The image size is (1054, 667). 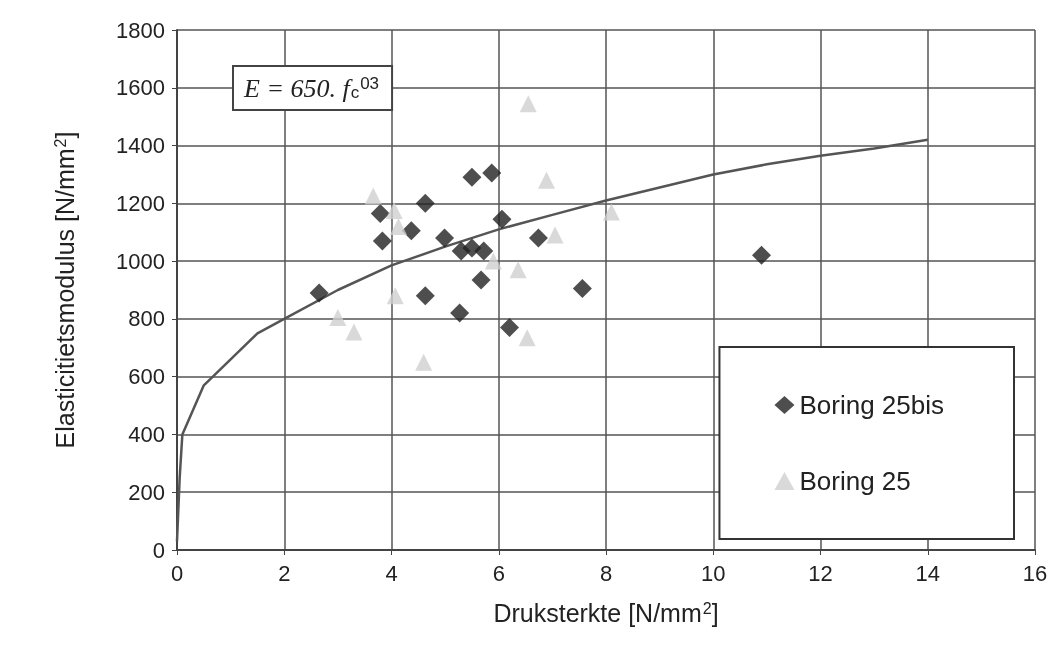 What do you see at coordinates (284, 573) in the screenshot?
I see `x-tick-label: 2` at bounding box center [284, 573].